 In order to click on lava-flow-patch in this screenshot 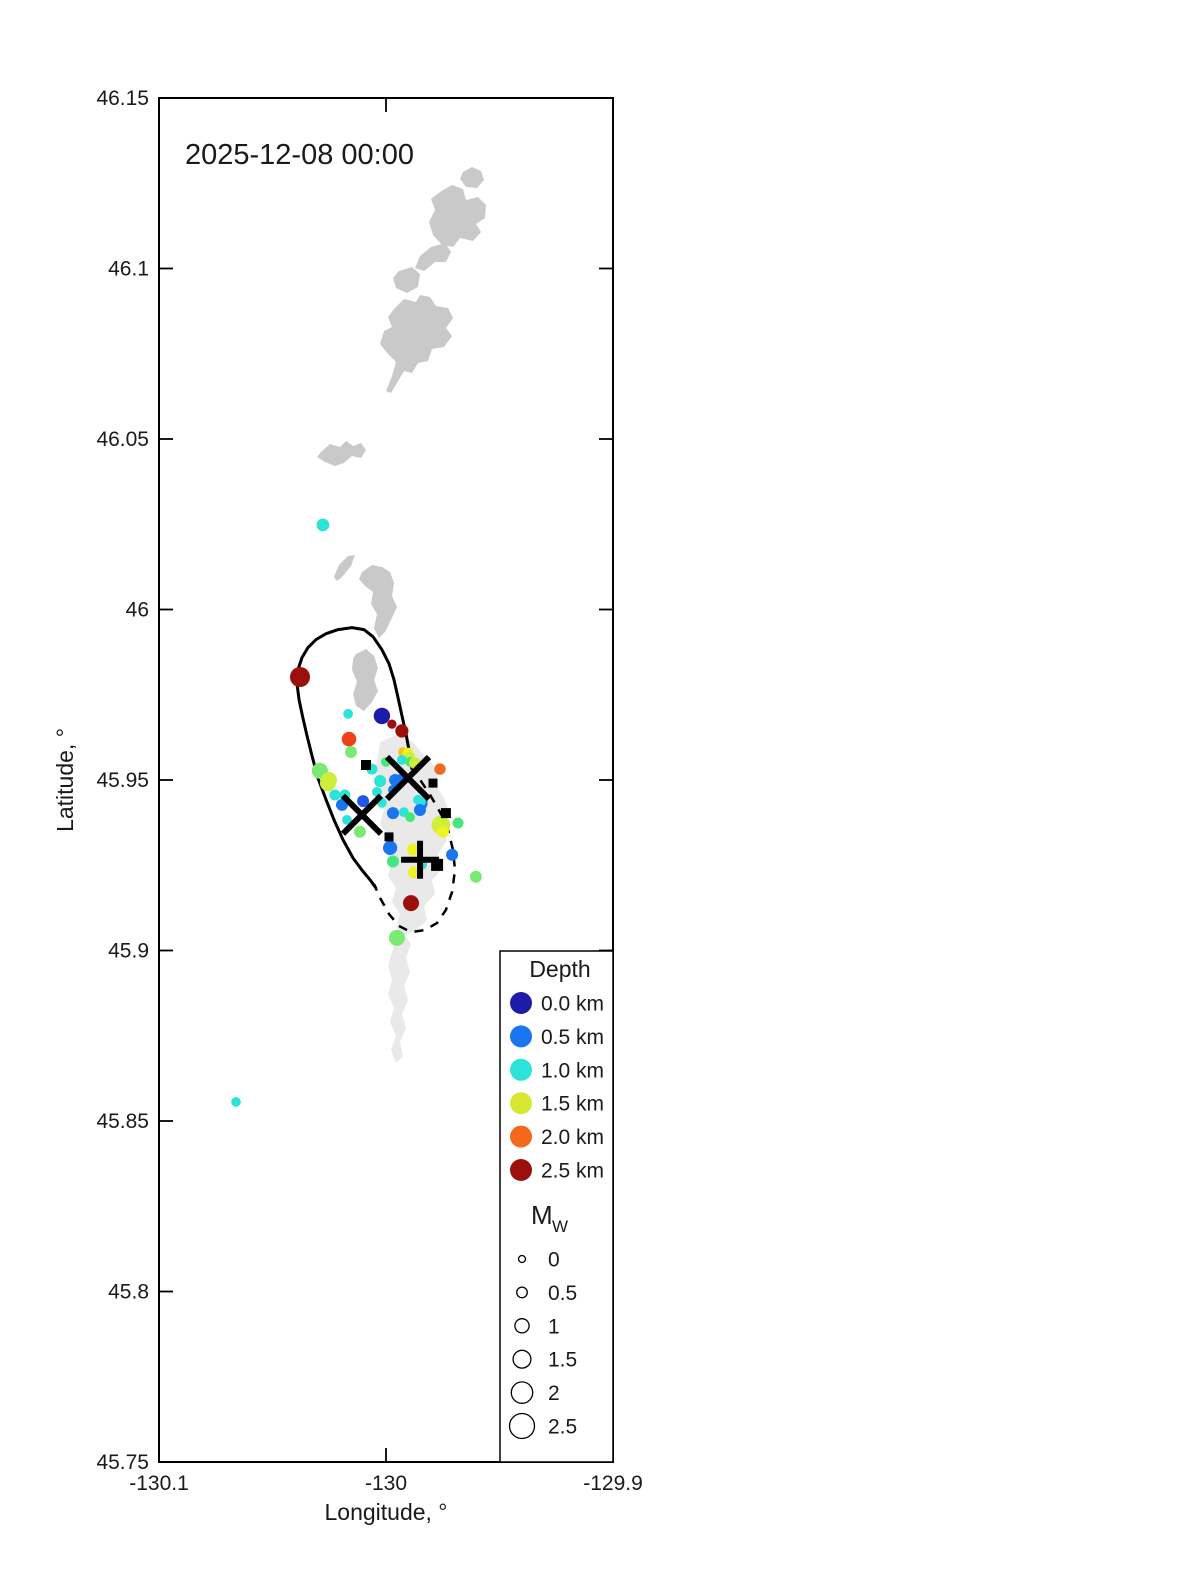, I will do `click(399, 999)`.